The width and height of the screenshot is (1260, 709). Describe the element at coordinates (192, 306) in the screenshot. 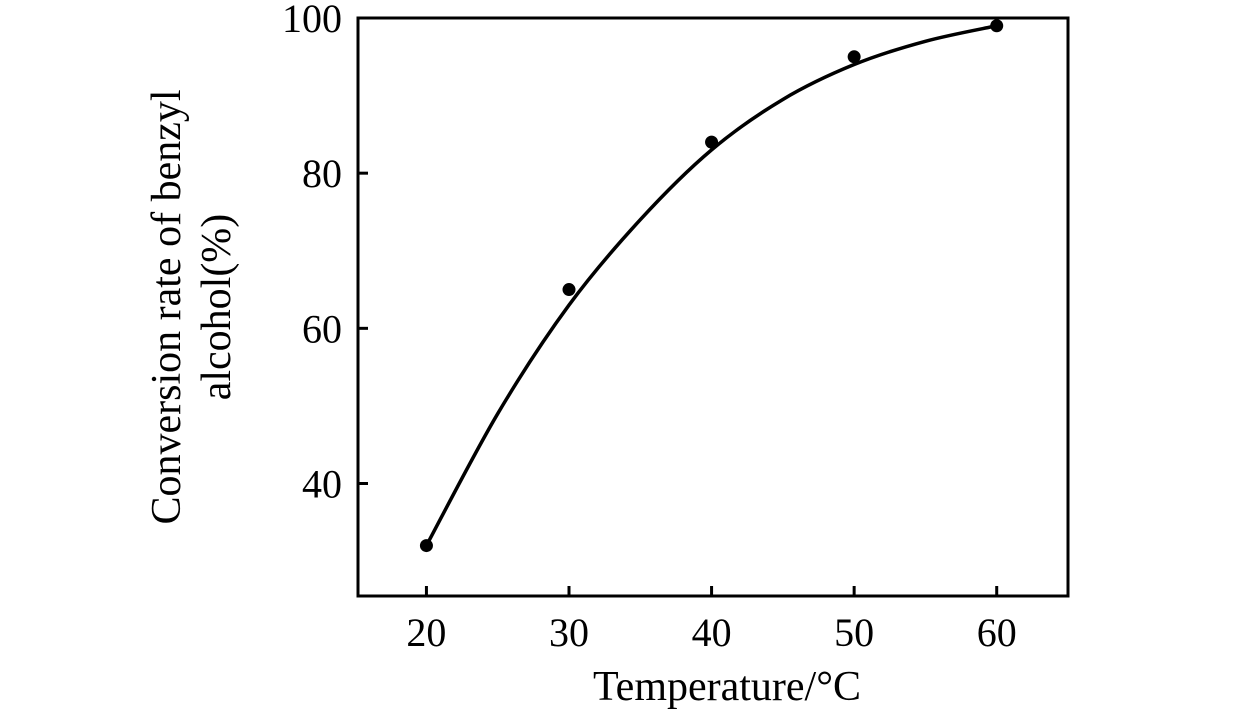

I see `y-axis-title-group: Conversion rate of benzyl alcohol(%)` at that location.